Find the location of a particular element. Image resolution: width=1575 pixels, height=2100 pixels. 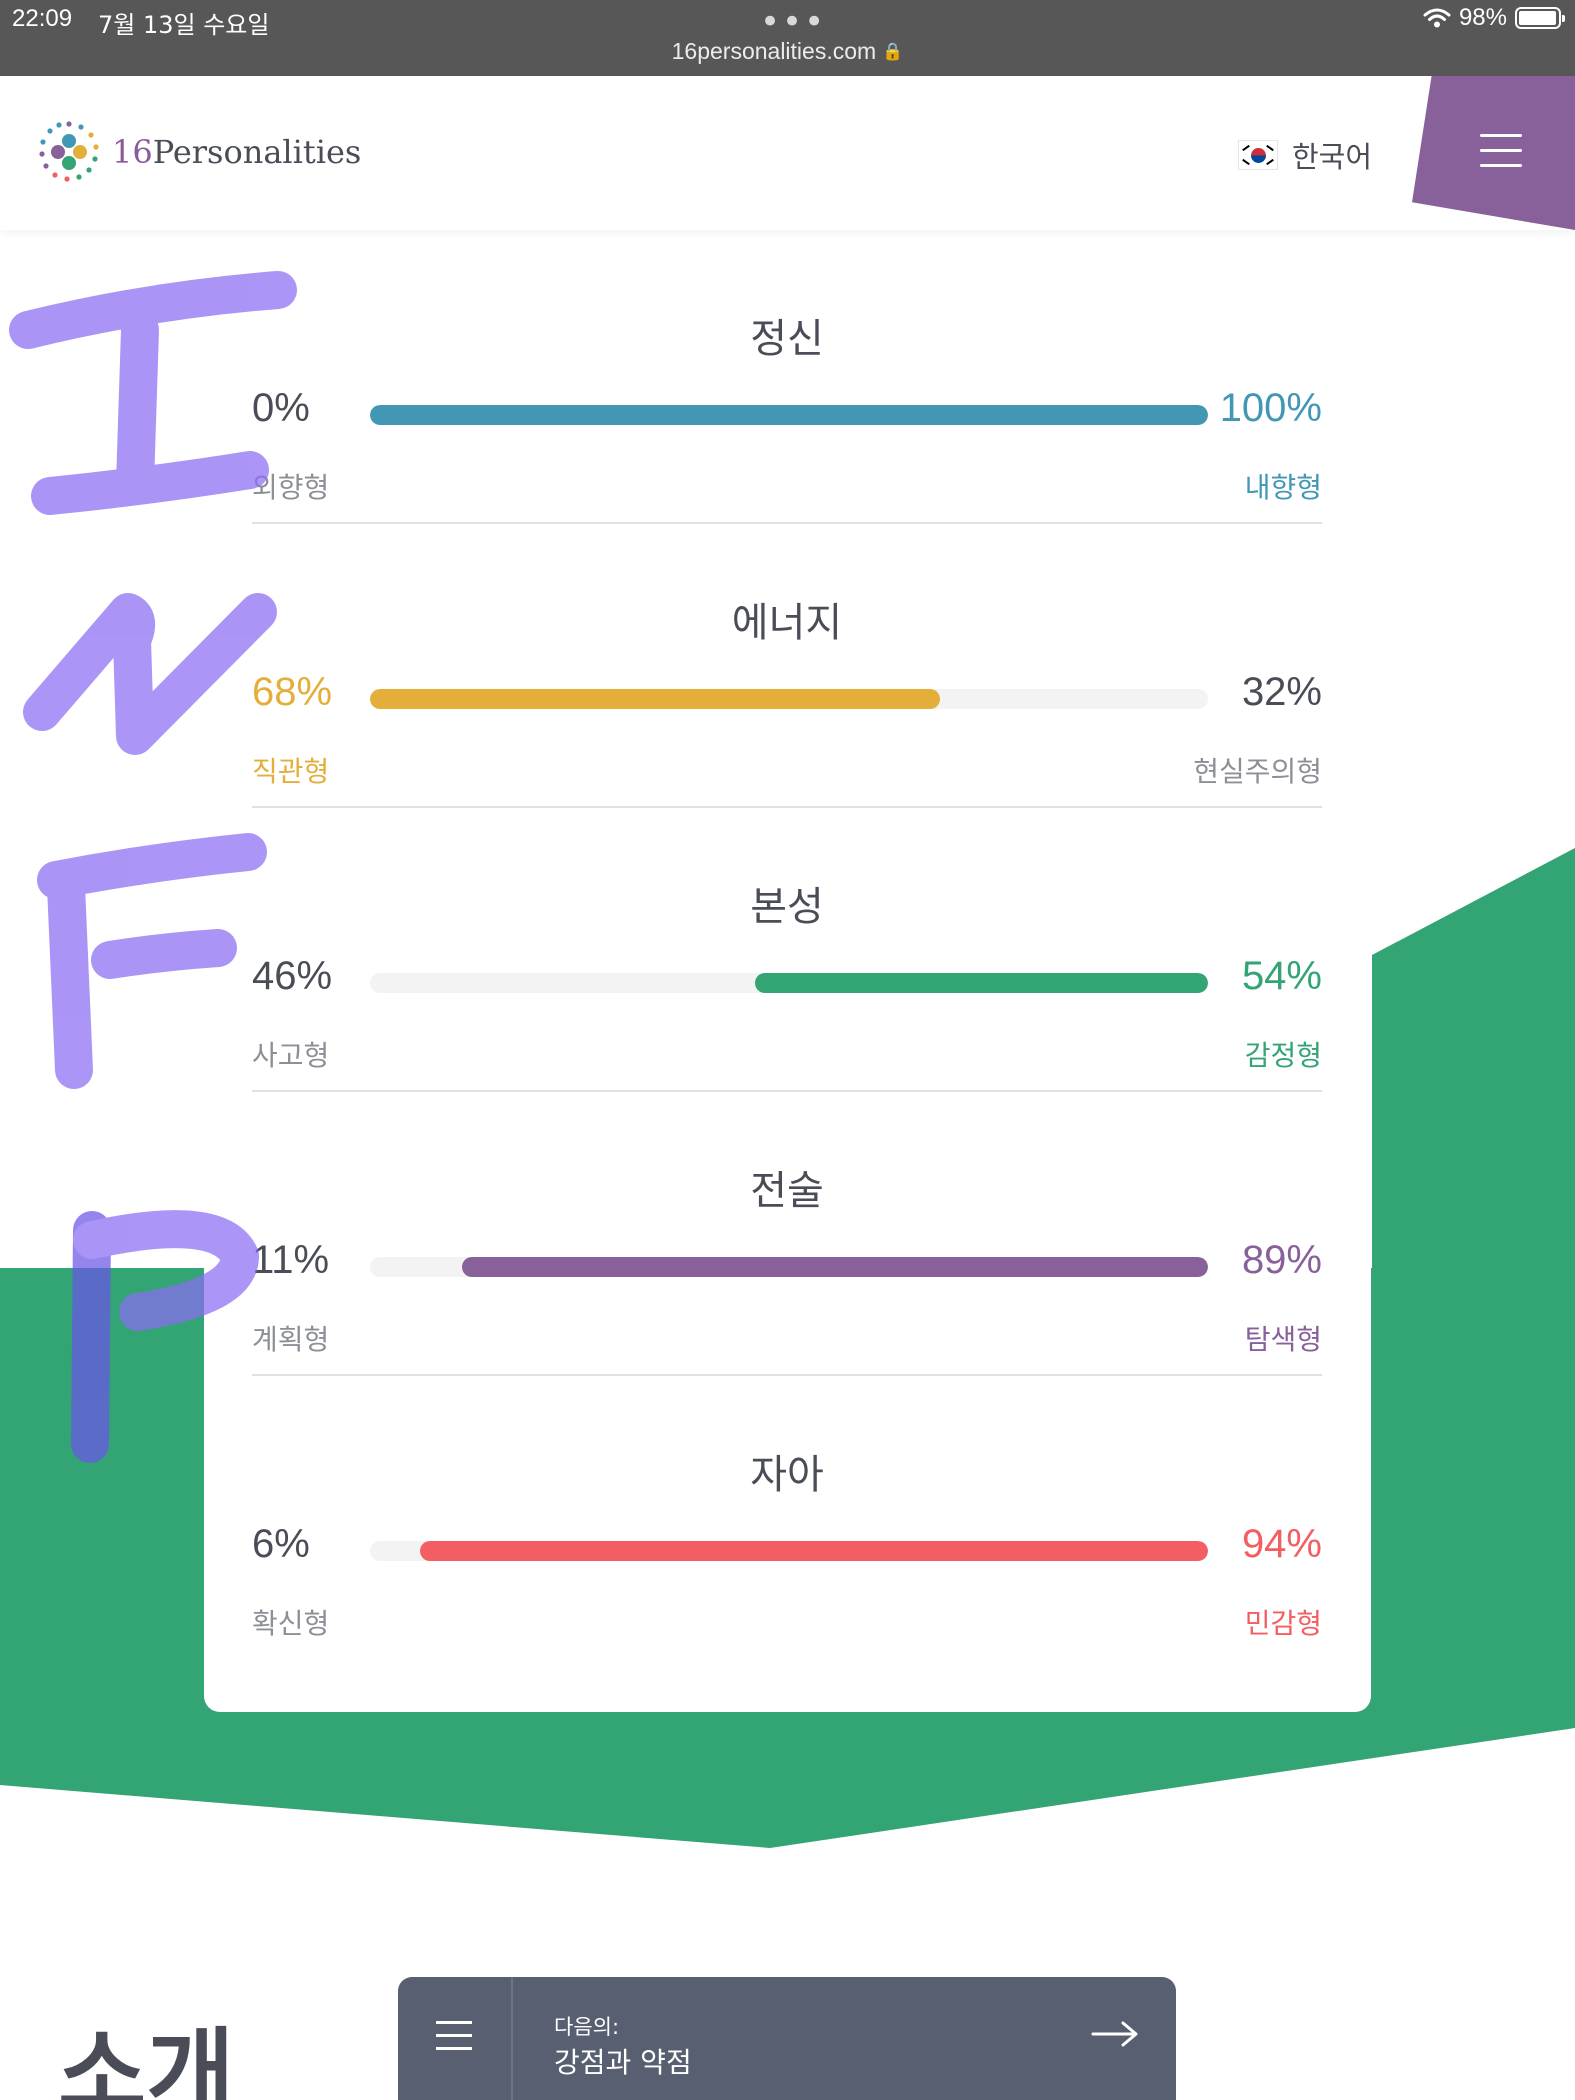

section-title: 소개 is located at coordinates (146, 2059).